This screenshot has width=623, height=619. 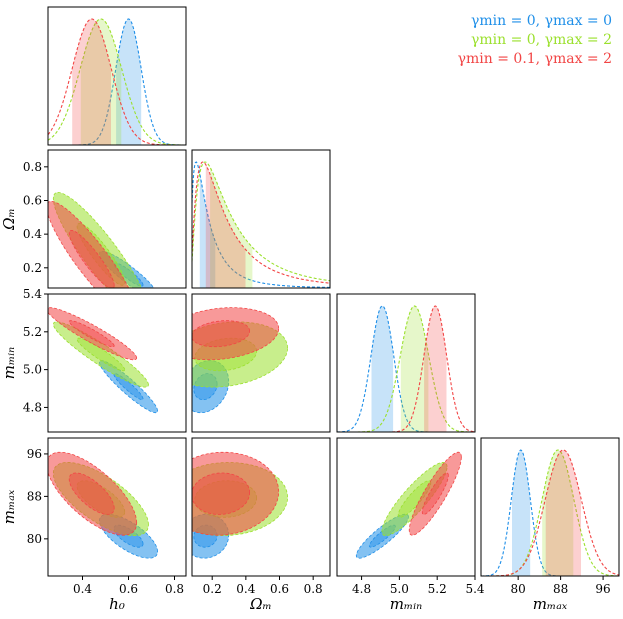 What do you see at coordinates (361, 589) in the screenshot?
I see `x-tick-label: 4.8` at bounding box center [361, 589].